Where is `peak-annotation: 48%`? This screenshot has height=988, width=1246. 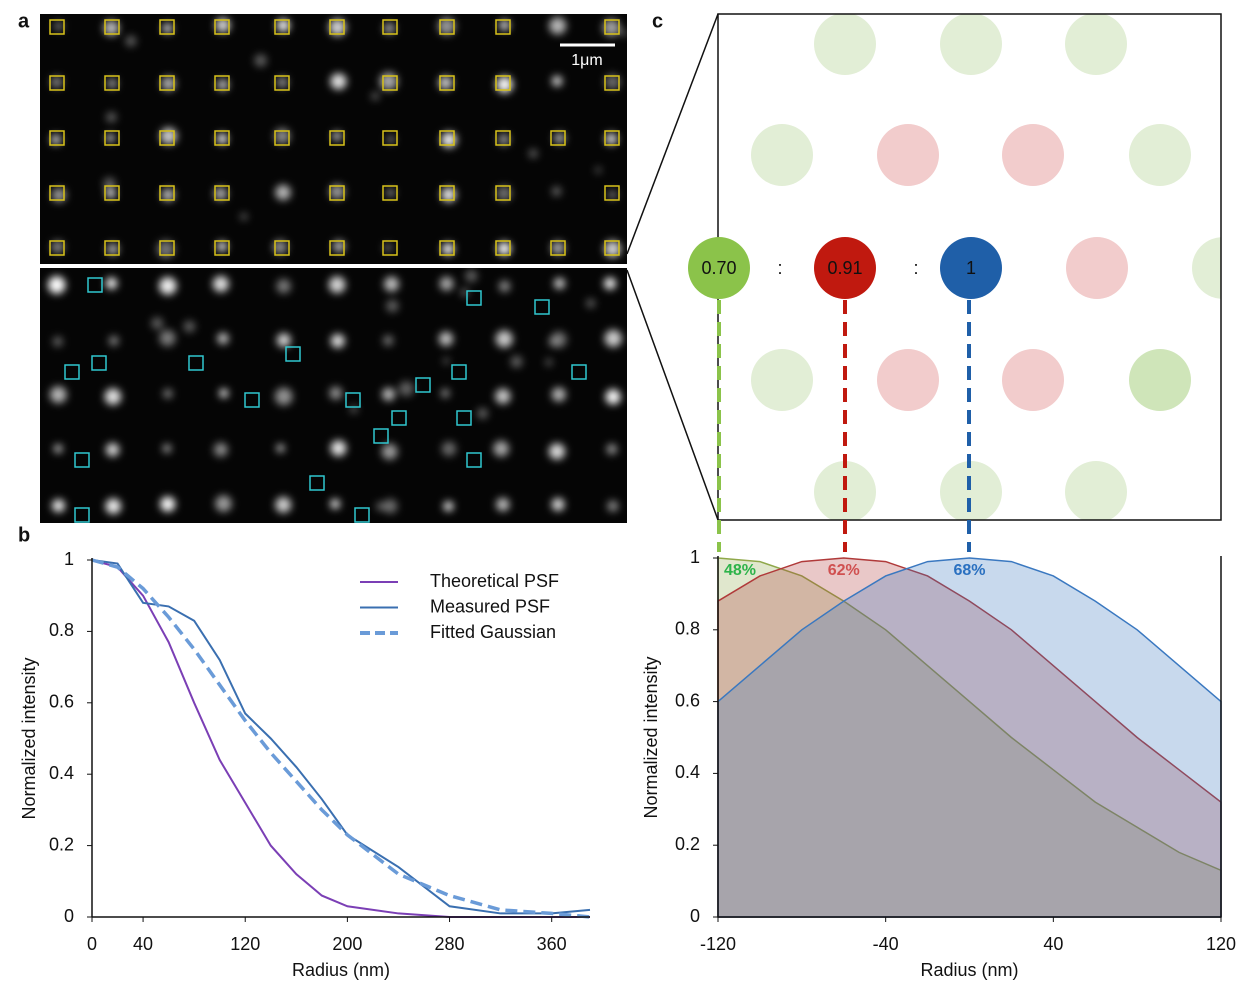 peak-annotation: 48% is located at coordinates (740, 570).